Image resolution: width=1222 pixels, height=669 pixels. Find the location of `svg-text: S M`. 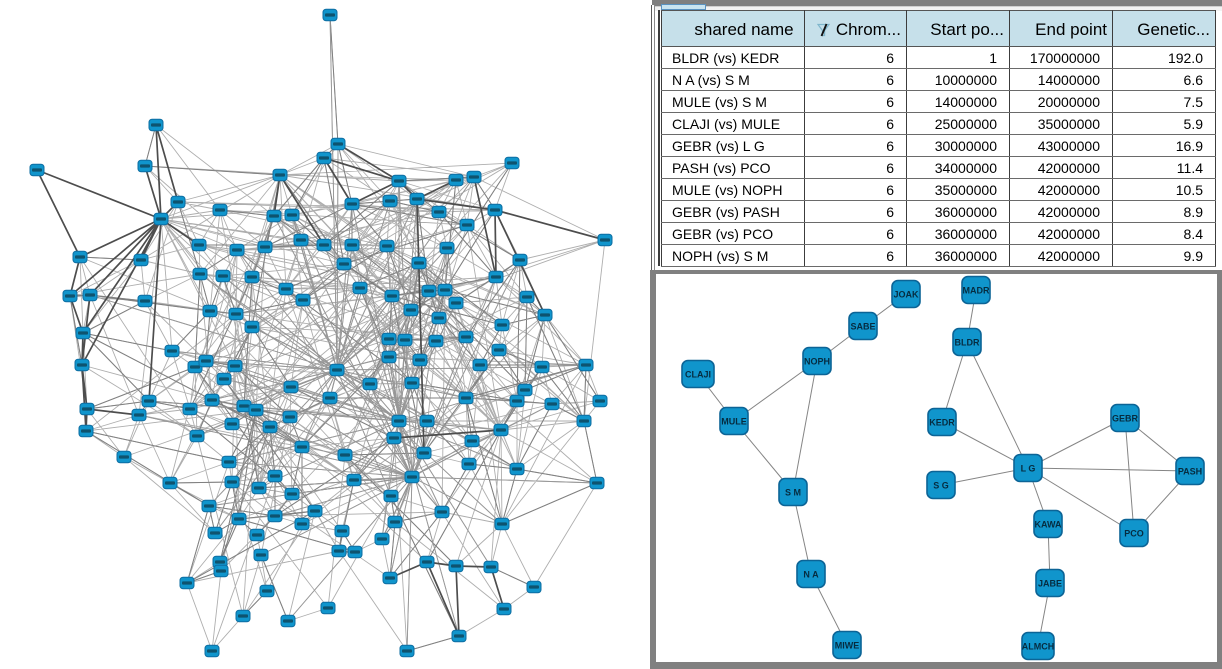

svg-text: S M is located at coordinates (793, 493).